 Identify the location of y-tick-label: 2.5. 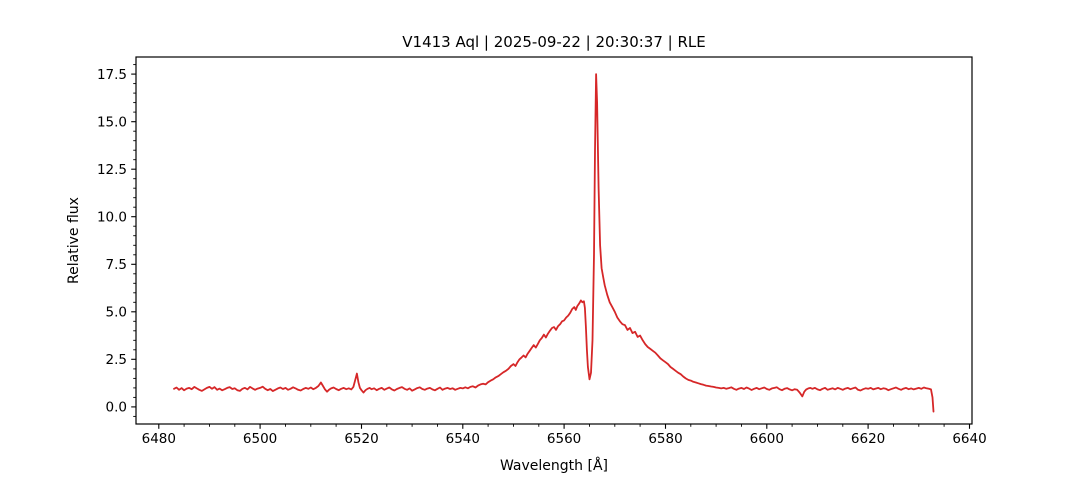
(116, 360).